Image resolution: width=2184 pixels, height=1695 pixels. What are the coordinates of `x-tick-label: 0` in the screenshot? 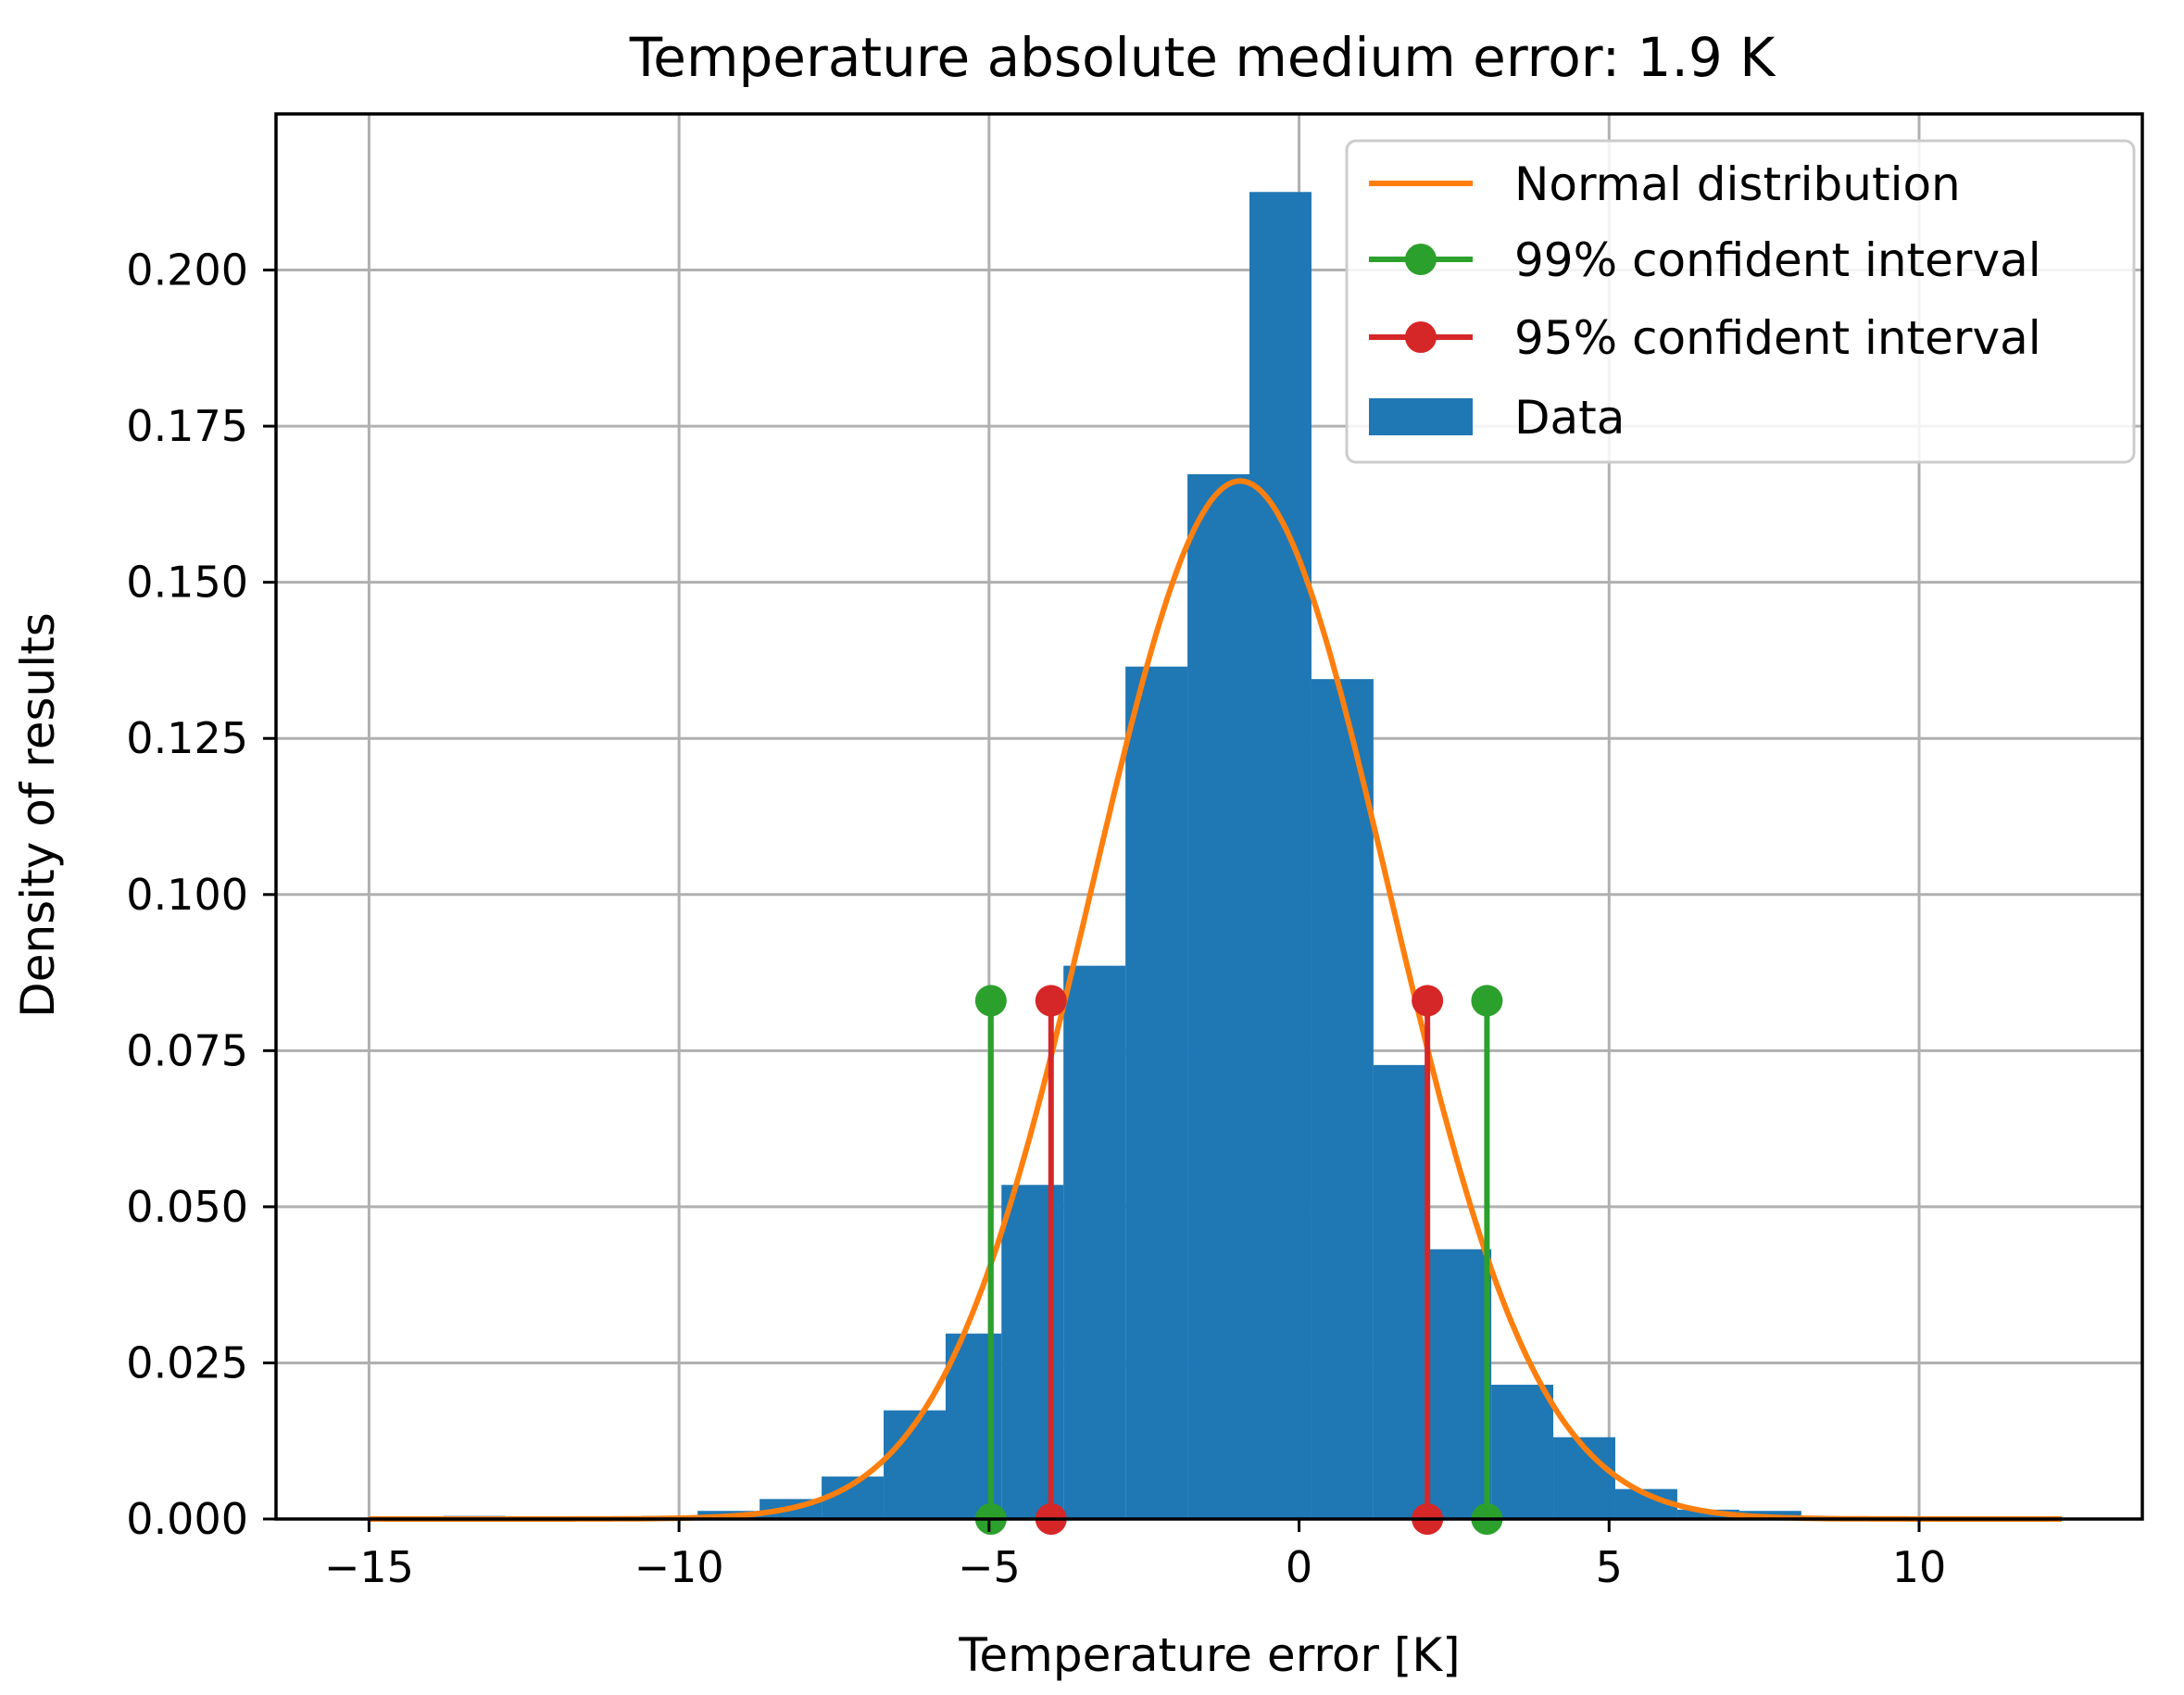 It's located at (1299, 1567).